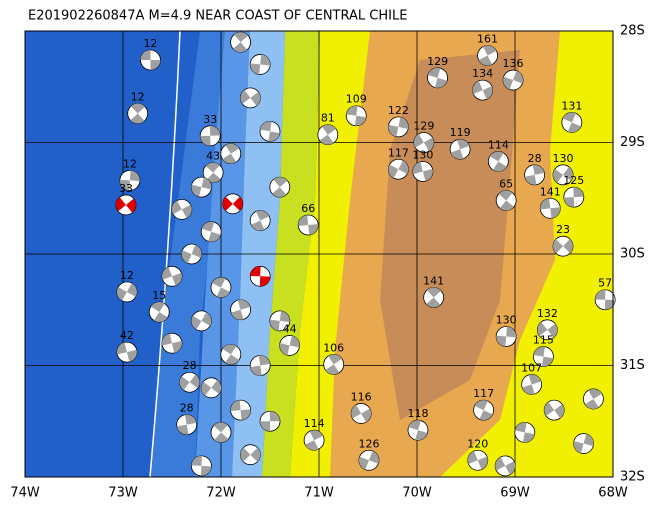 This screenshot has width=650, height=507. Describe the element at coordinates (221, 493) in the screenshot. I see `x-tick-label: 72W` at that location.